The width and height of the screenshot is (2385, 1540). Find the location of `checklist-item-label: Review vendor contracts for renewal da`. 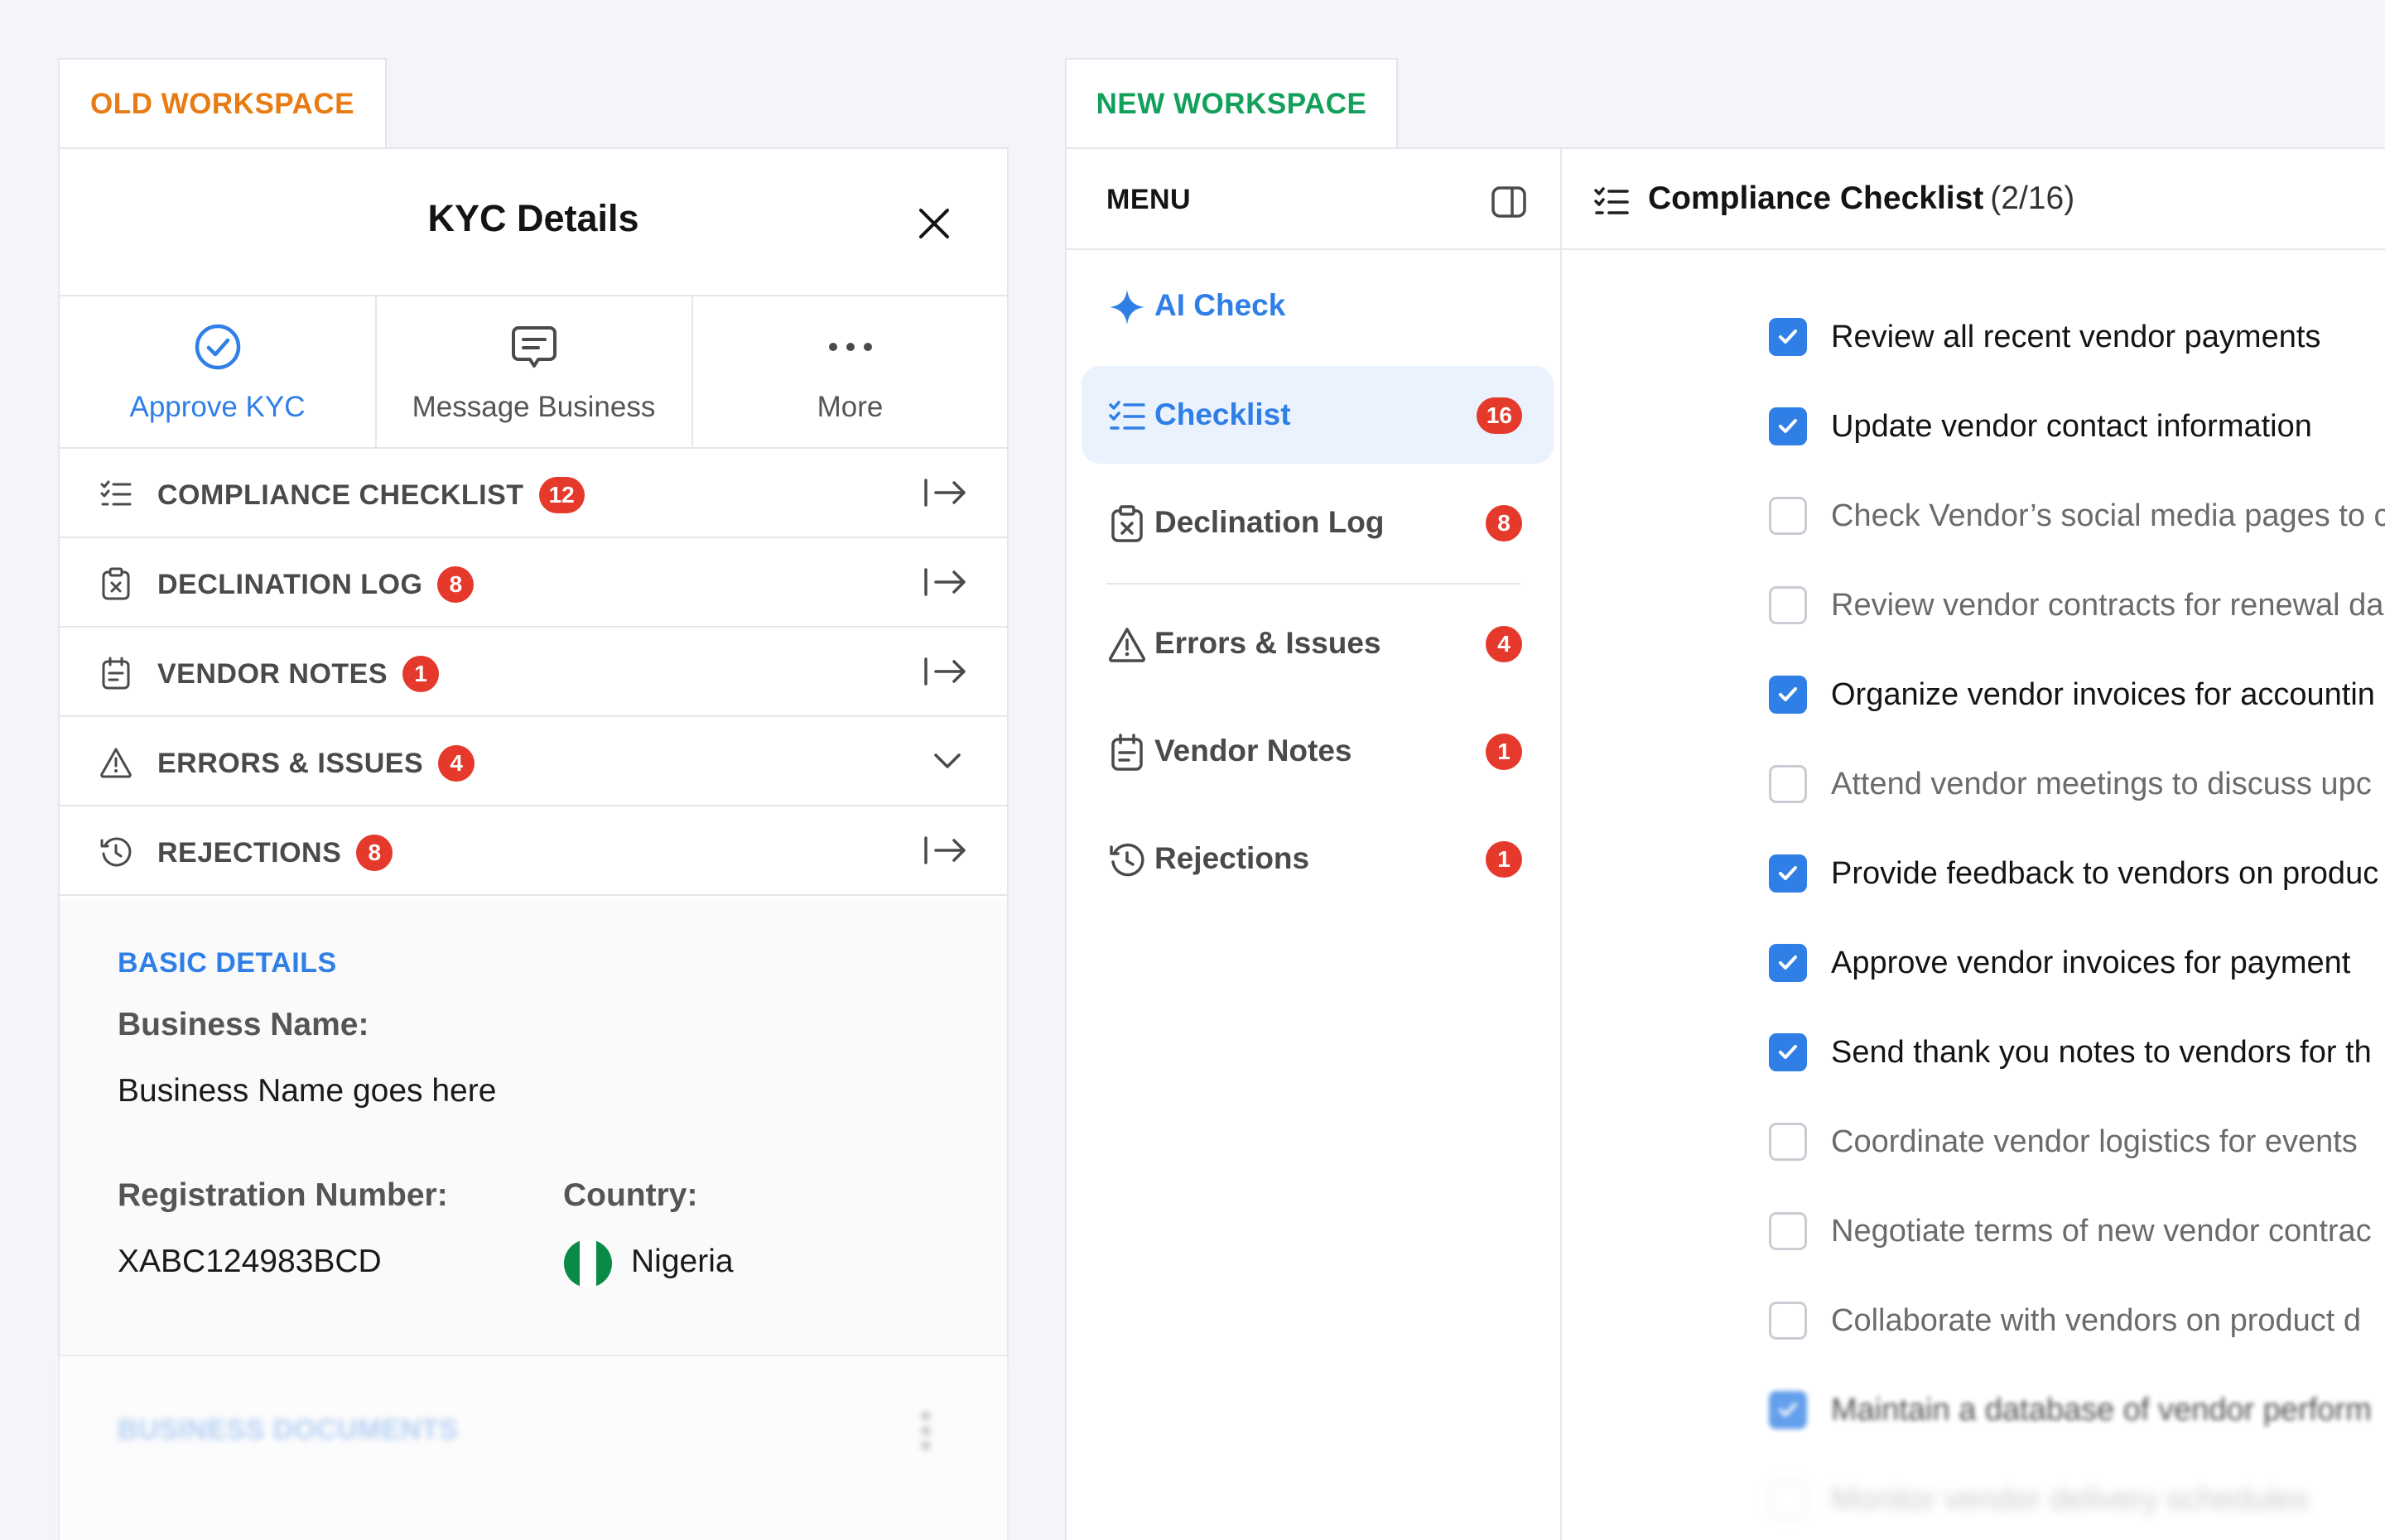

checklist-item-label: Review vendor contracts for renewal da is located at coordinates (2107, 606).